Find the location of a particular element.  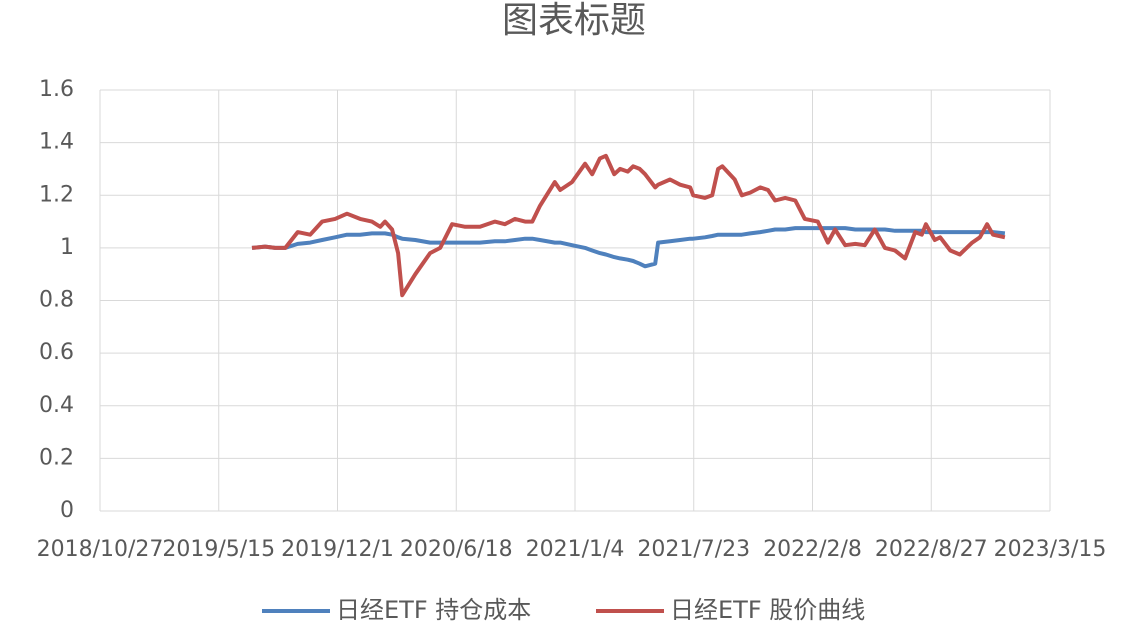

x-tick-label: 2019/5/15 is located at coordinates (218, 549).